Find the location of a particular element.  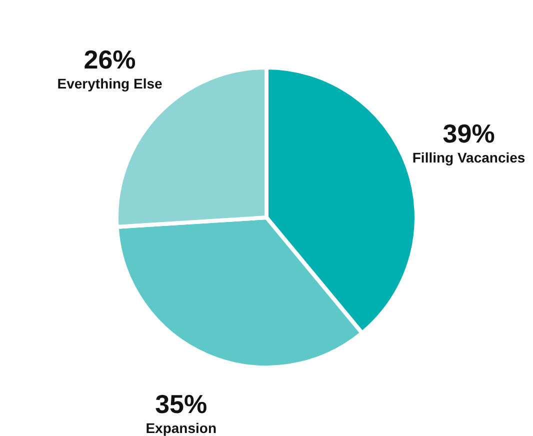

data-label: 35% is located at coordinates (181, 403).